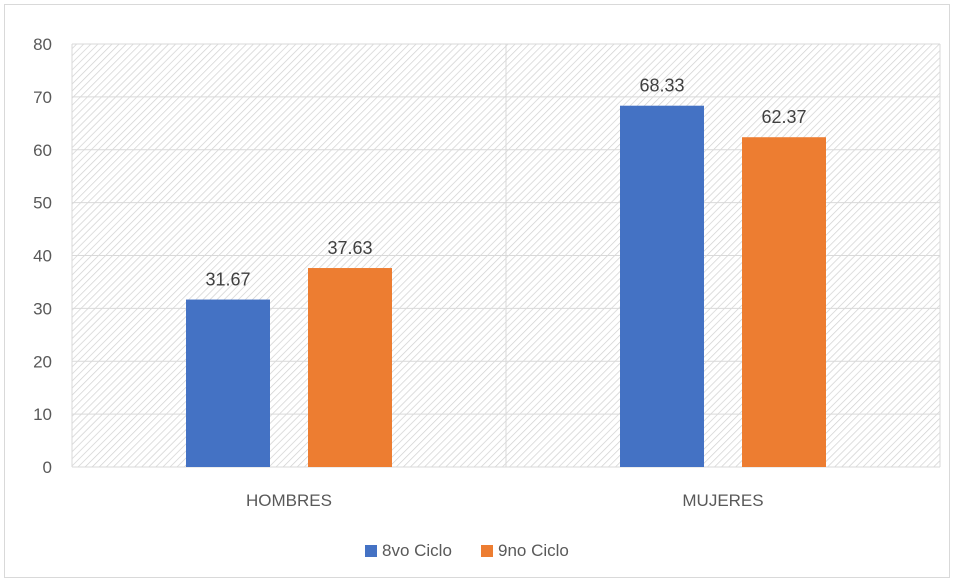 Image resolution: width=956 pixels, height=584 pixels. Describe the element at coordinates (661, 86) in the screenshot. I see `data-label: 68.33` at that location.